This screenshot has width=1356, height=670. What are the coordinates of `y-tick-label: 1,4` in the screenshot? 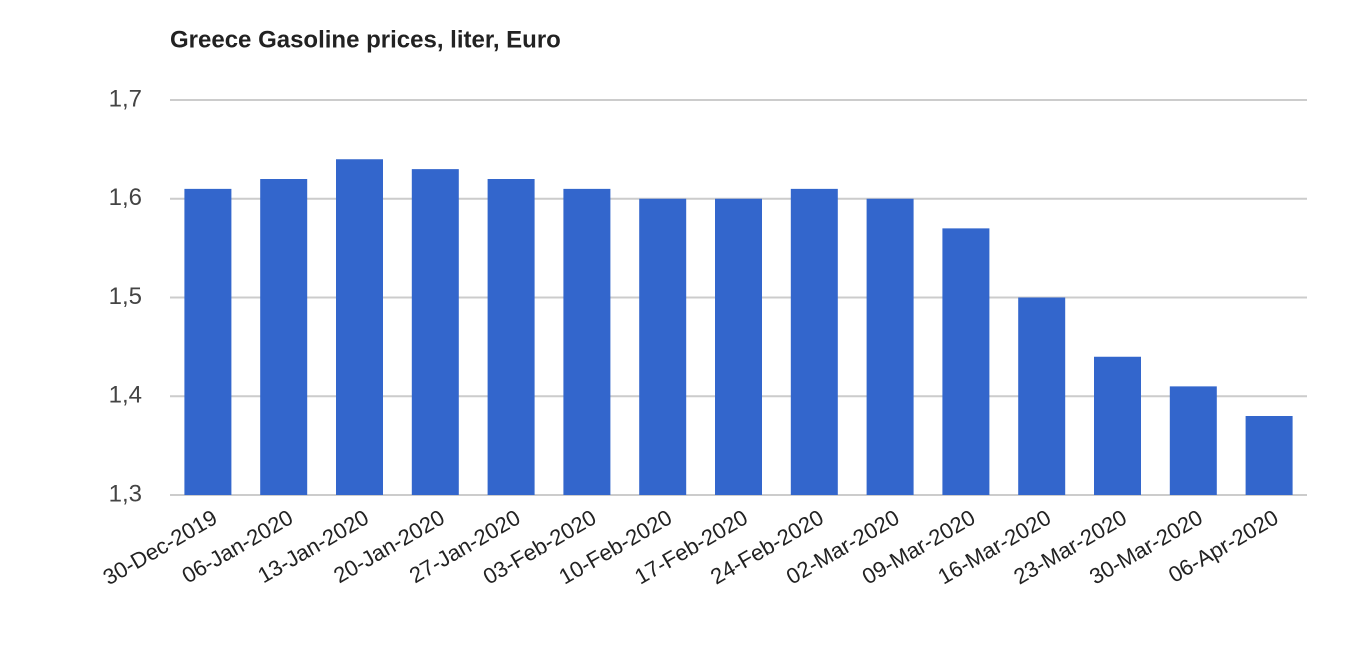 It's located at (125, 395).